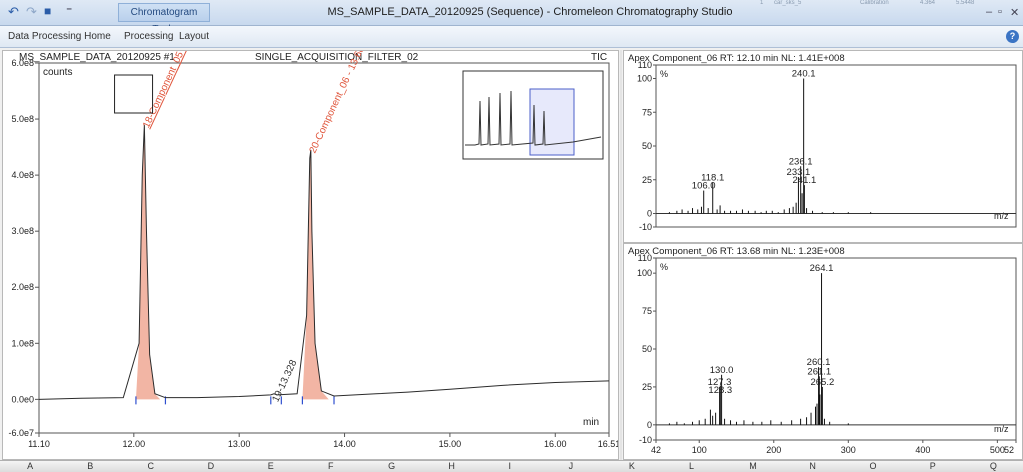 This screenshot has height=472, width=1023. Describe the element at coordinates (801, 161) in the screenshot. I see `spectrum-peak-label: 236.1` at that location.